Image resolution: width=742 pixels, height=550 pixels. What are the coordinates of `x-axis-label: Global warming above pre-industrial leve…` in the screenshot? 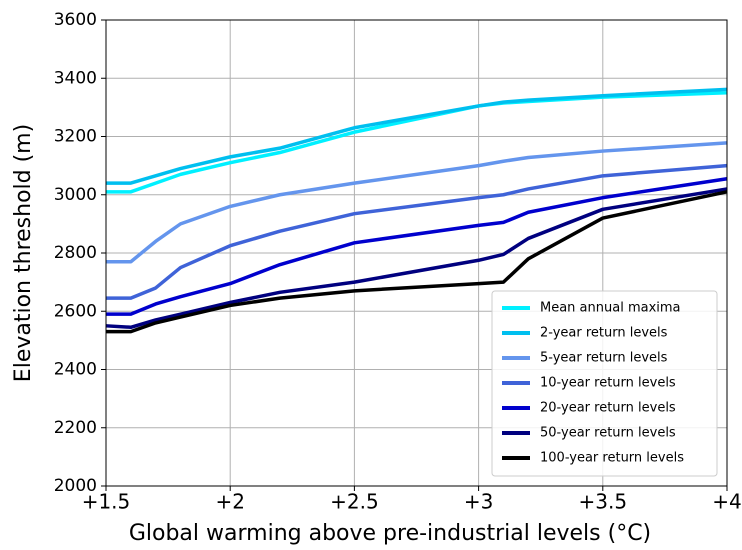 It's located at (390, 533).